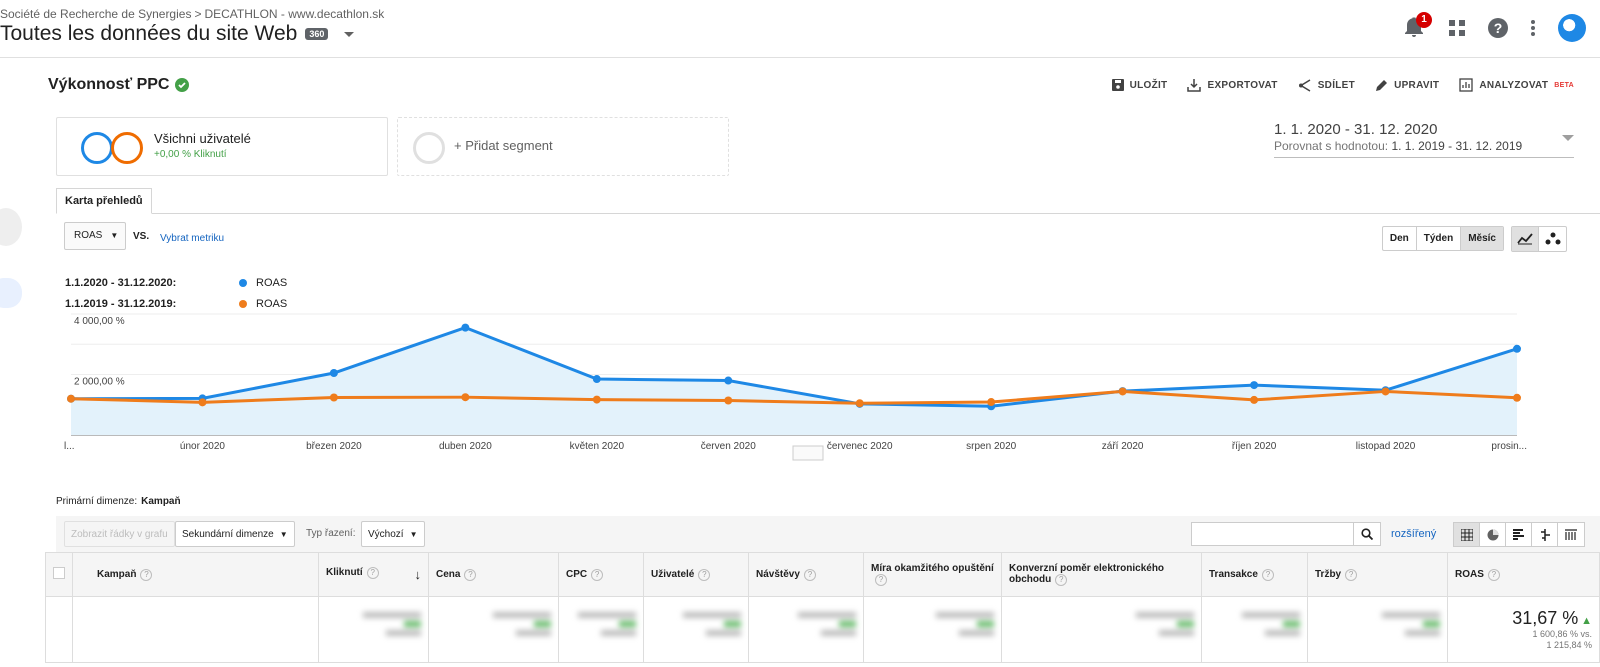 This screenshot has width=1600, height=667. I want to click on legend-period: 1.1.2019 - 31.12.2019:, so click(121, 303).